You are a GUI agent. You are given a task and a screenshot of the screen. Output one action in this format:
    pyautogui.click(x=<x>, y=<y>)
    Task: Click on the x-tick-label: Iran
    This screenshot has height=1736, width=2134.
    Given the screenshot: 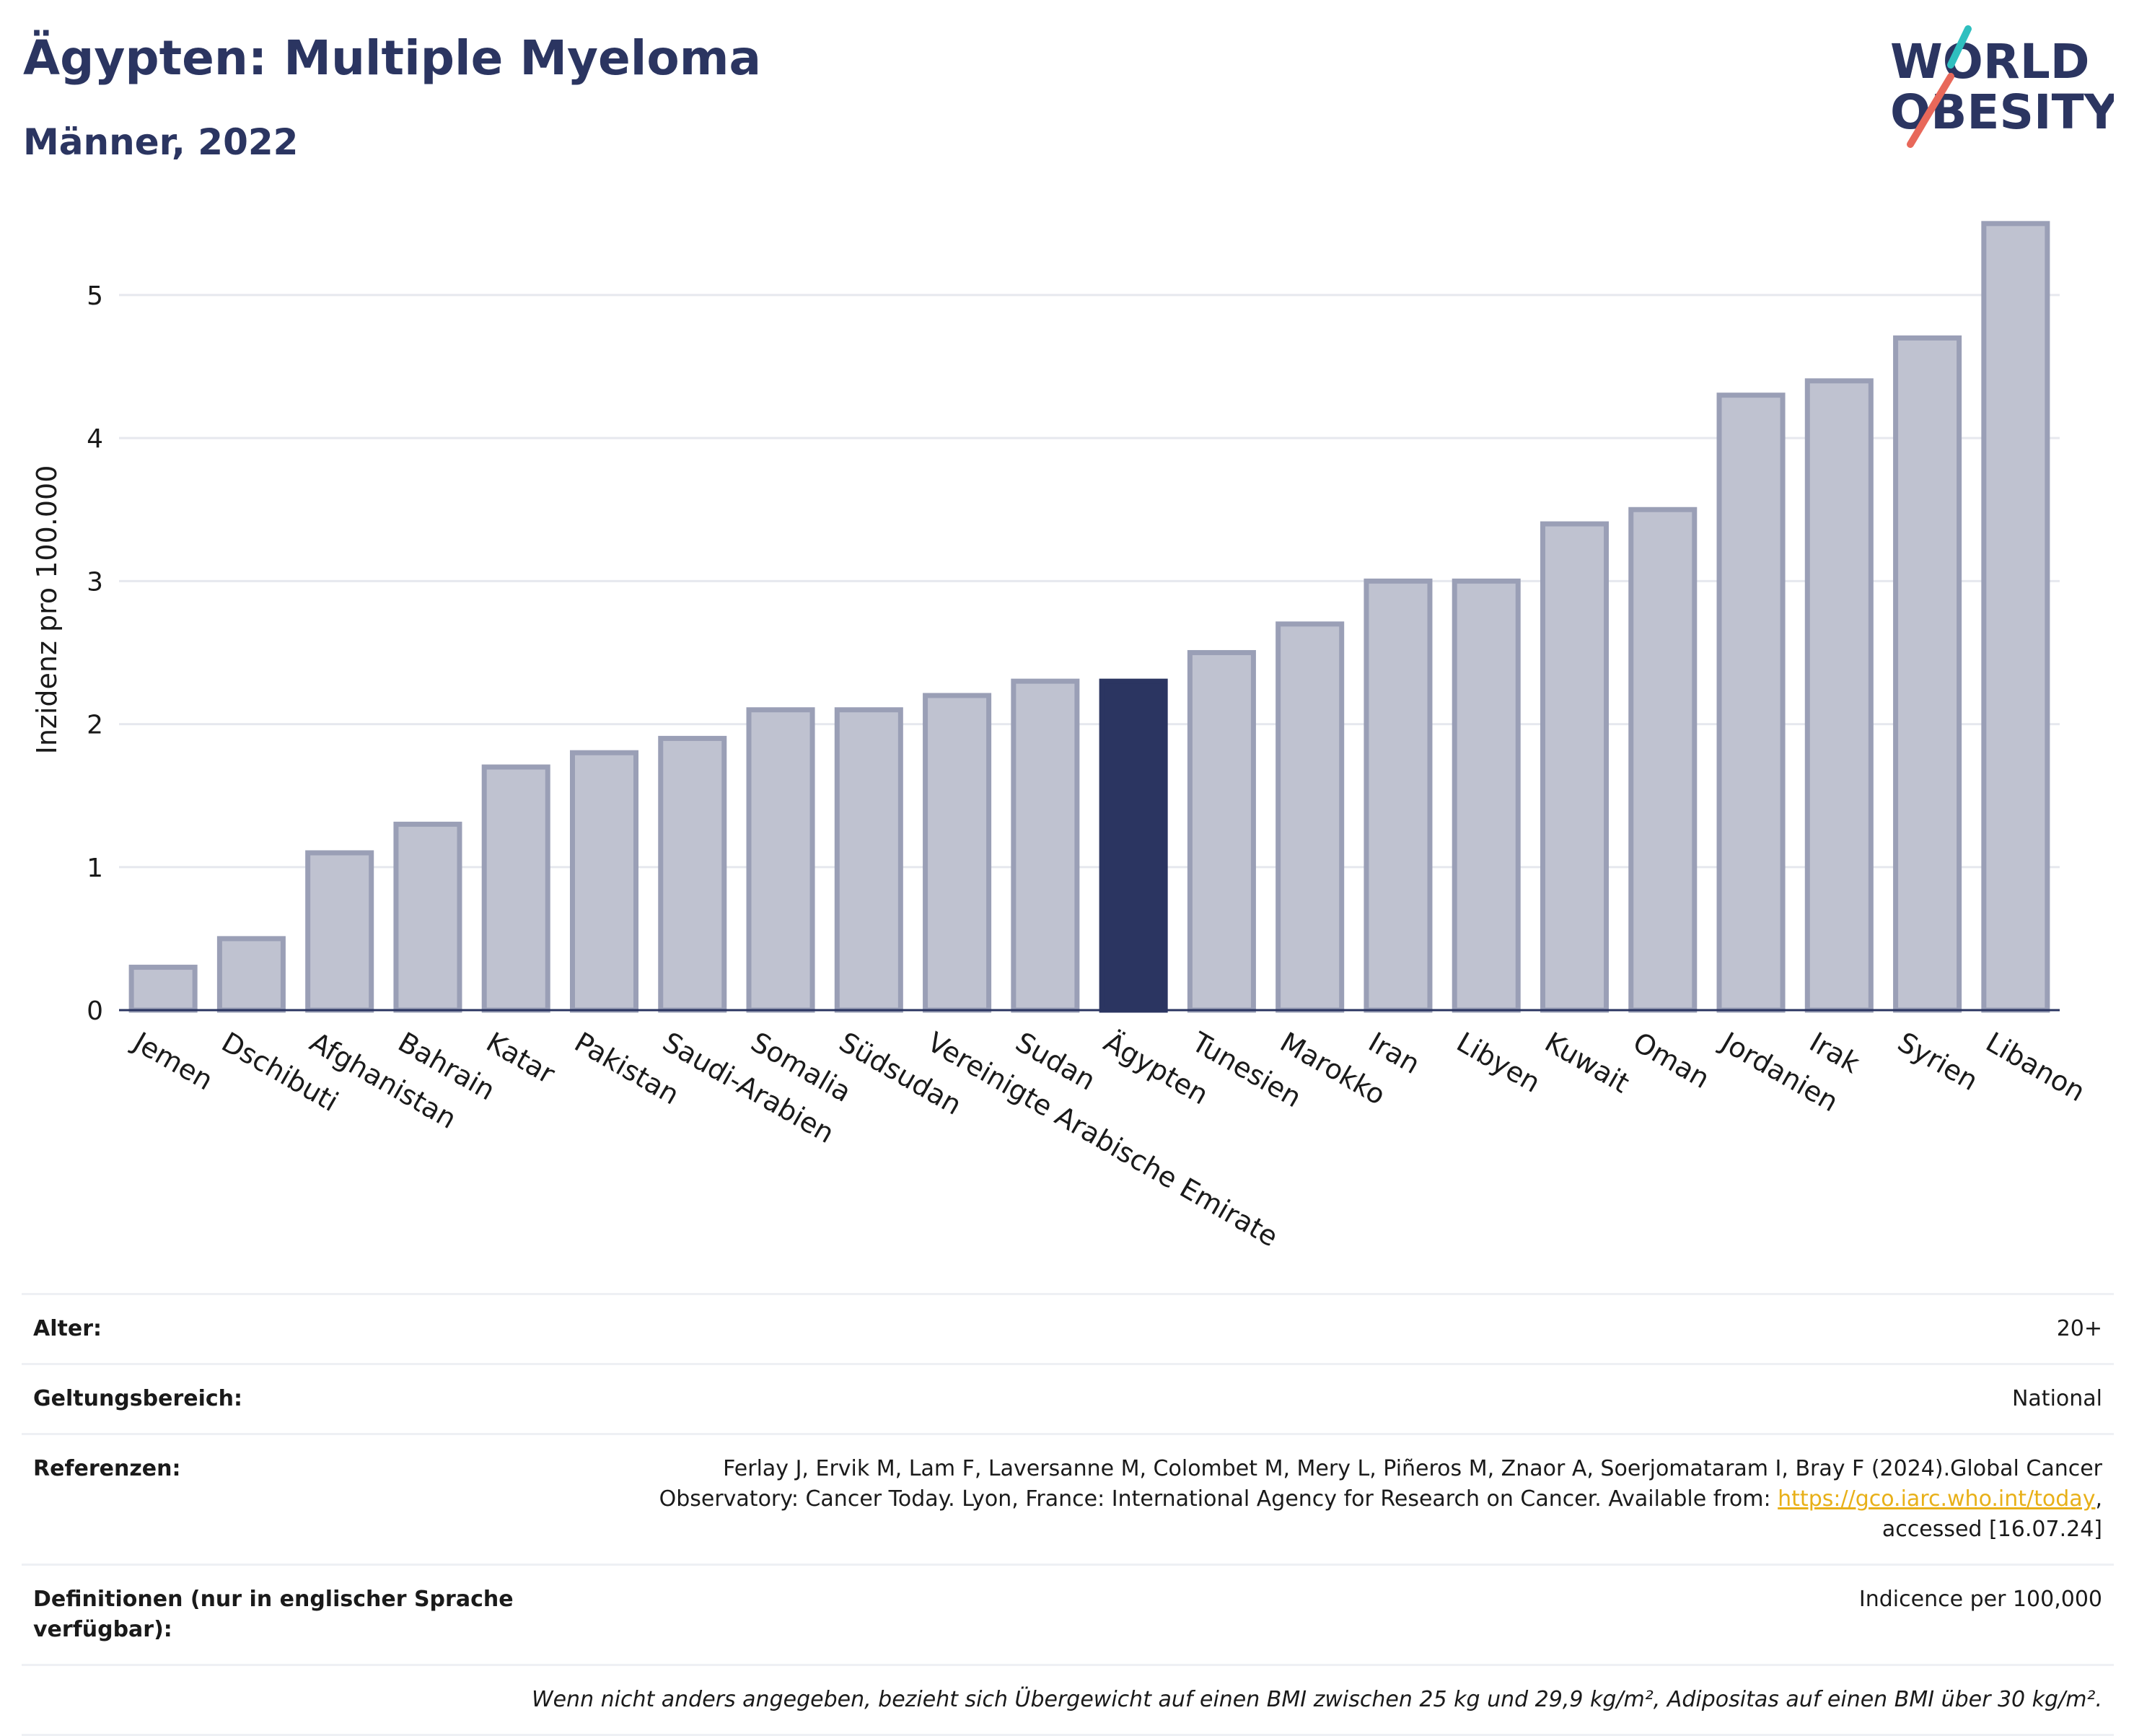 What is the action you would take?
    pyautogui.click(x=1394, y=1053)
    